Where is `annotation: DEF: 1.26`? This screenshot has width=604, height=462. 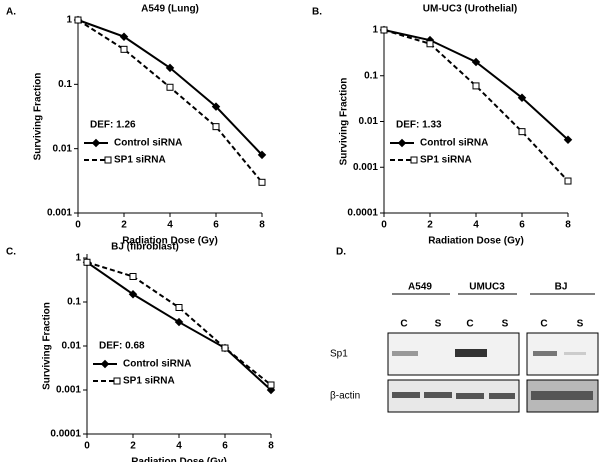 annotation: DEF: 1.26 is located at coordinates (113, 125).